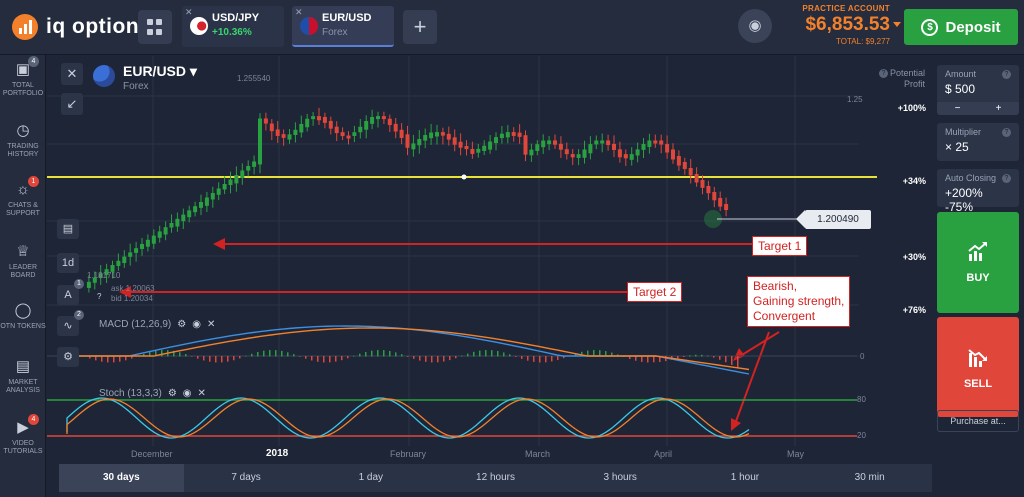  I want to click on macd-signal-line, so click(408, 349).